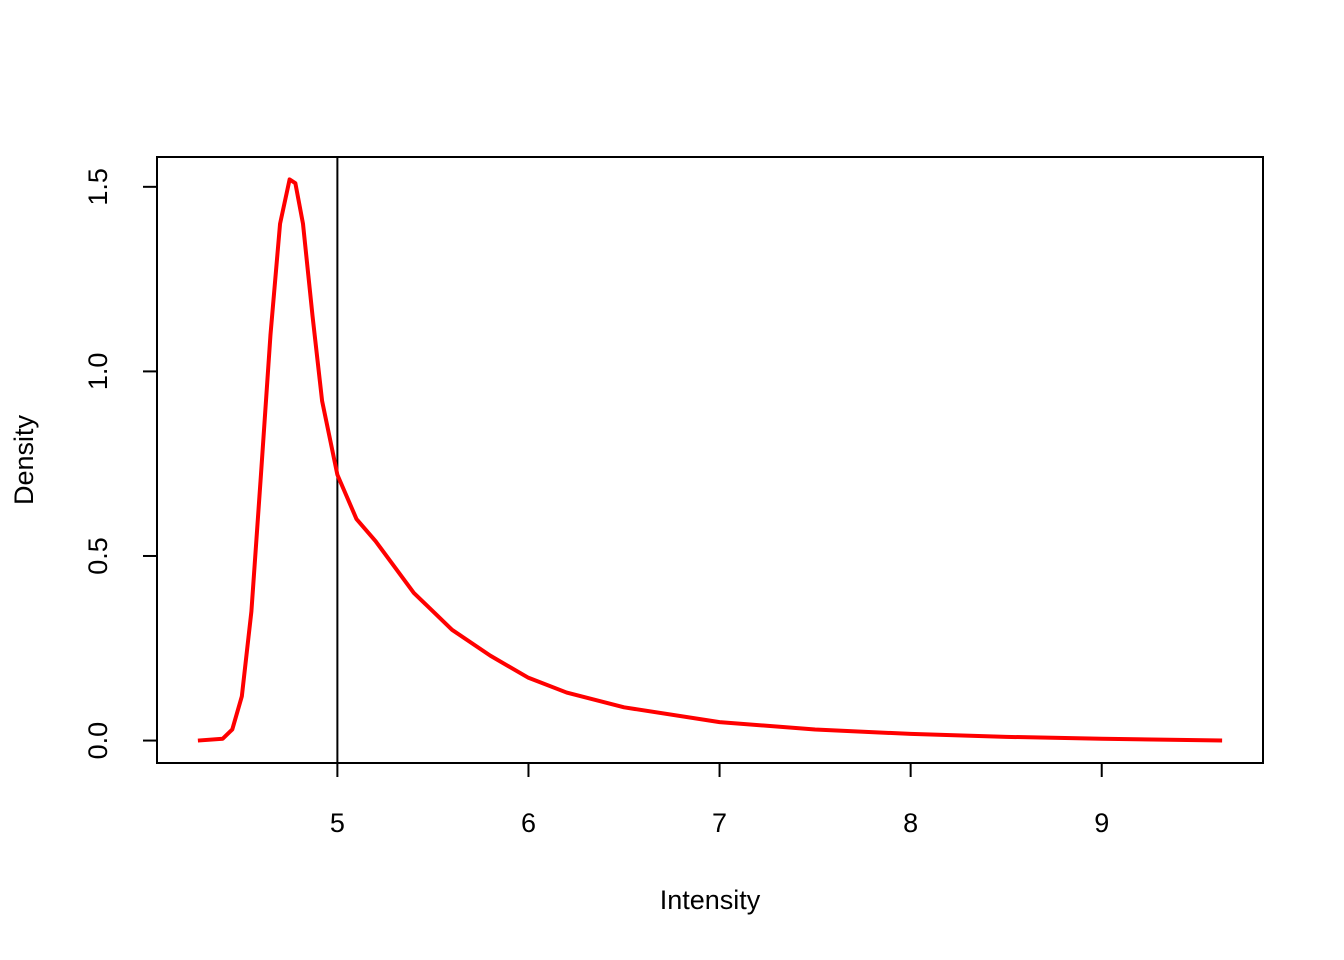 This screenshot has height=960, width=1344. I want to click on x-tick-label: 8, so click(910, 823).